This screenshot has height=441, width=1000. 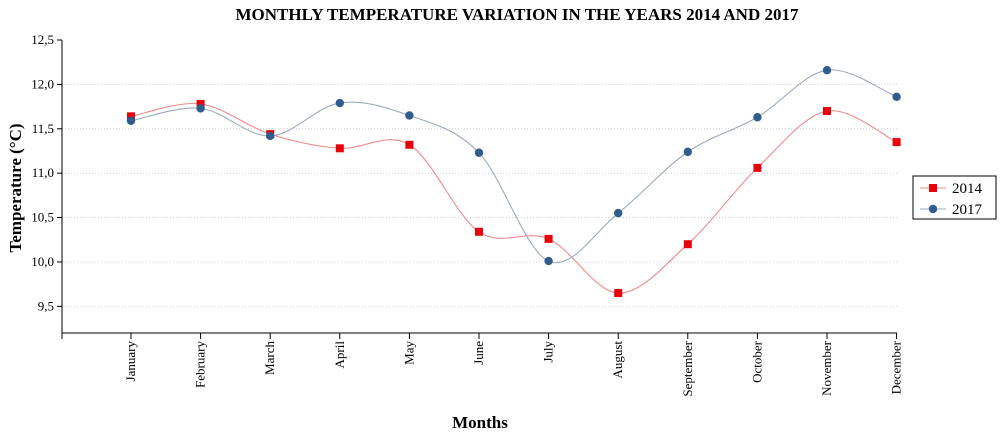 What do you see at coordinates (43, 172) in the screenshot?
I see `y-tick-label: 11,0` at bounding box center [43, 172].